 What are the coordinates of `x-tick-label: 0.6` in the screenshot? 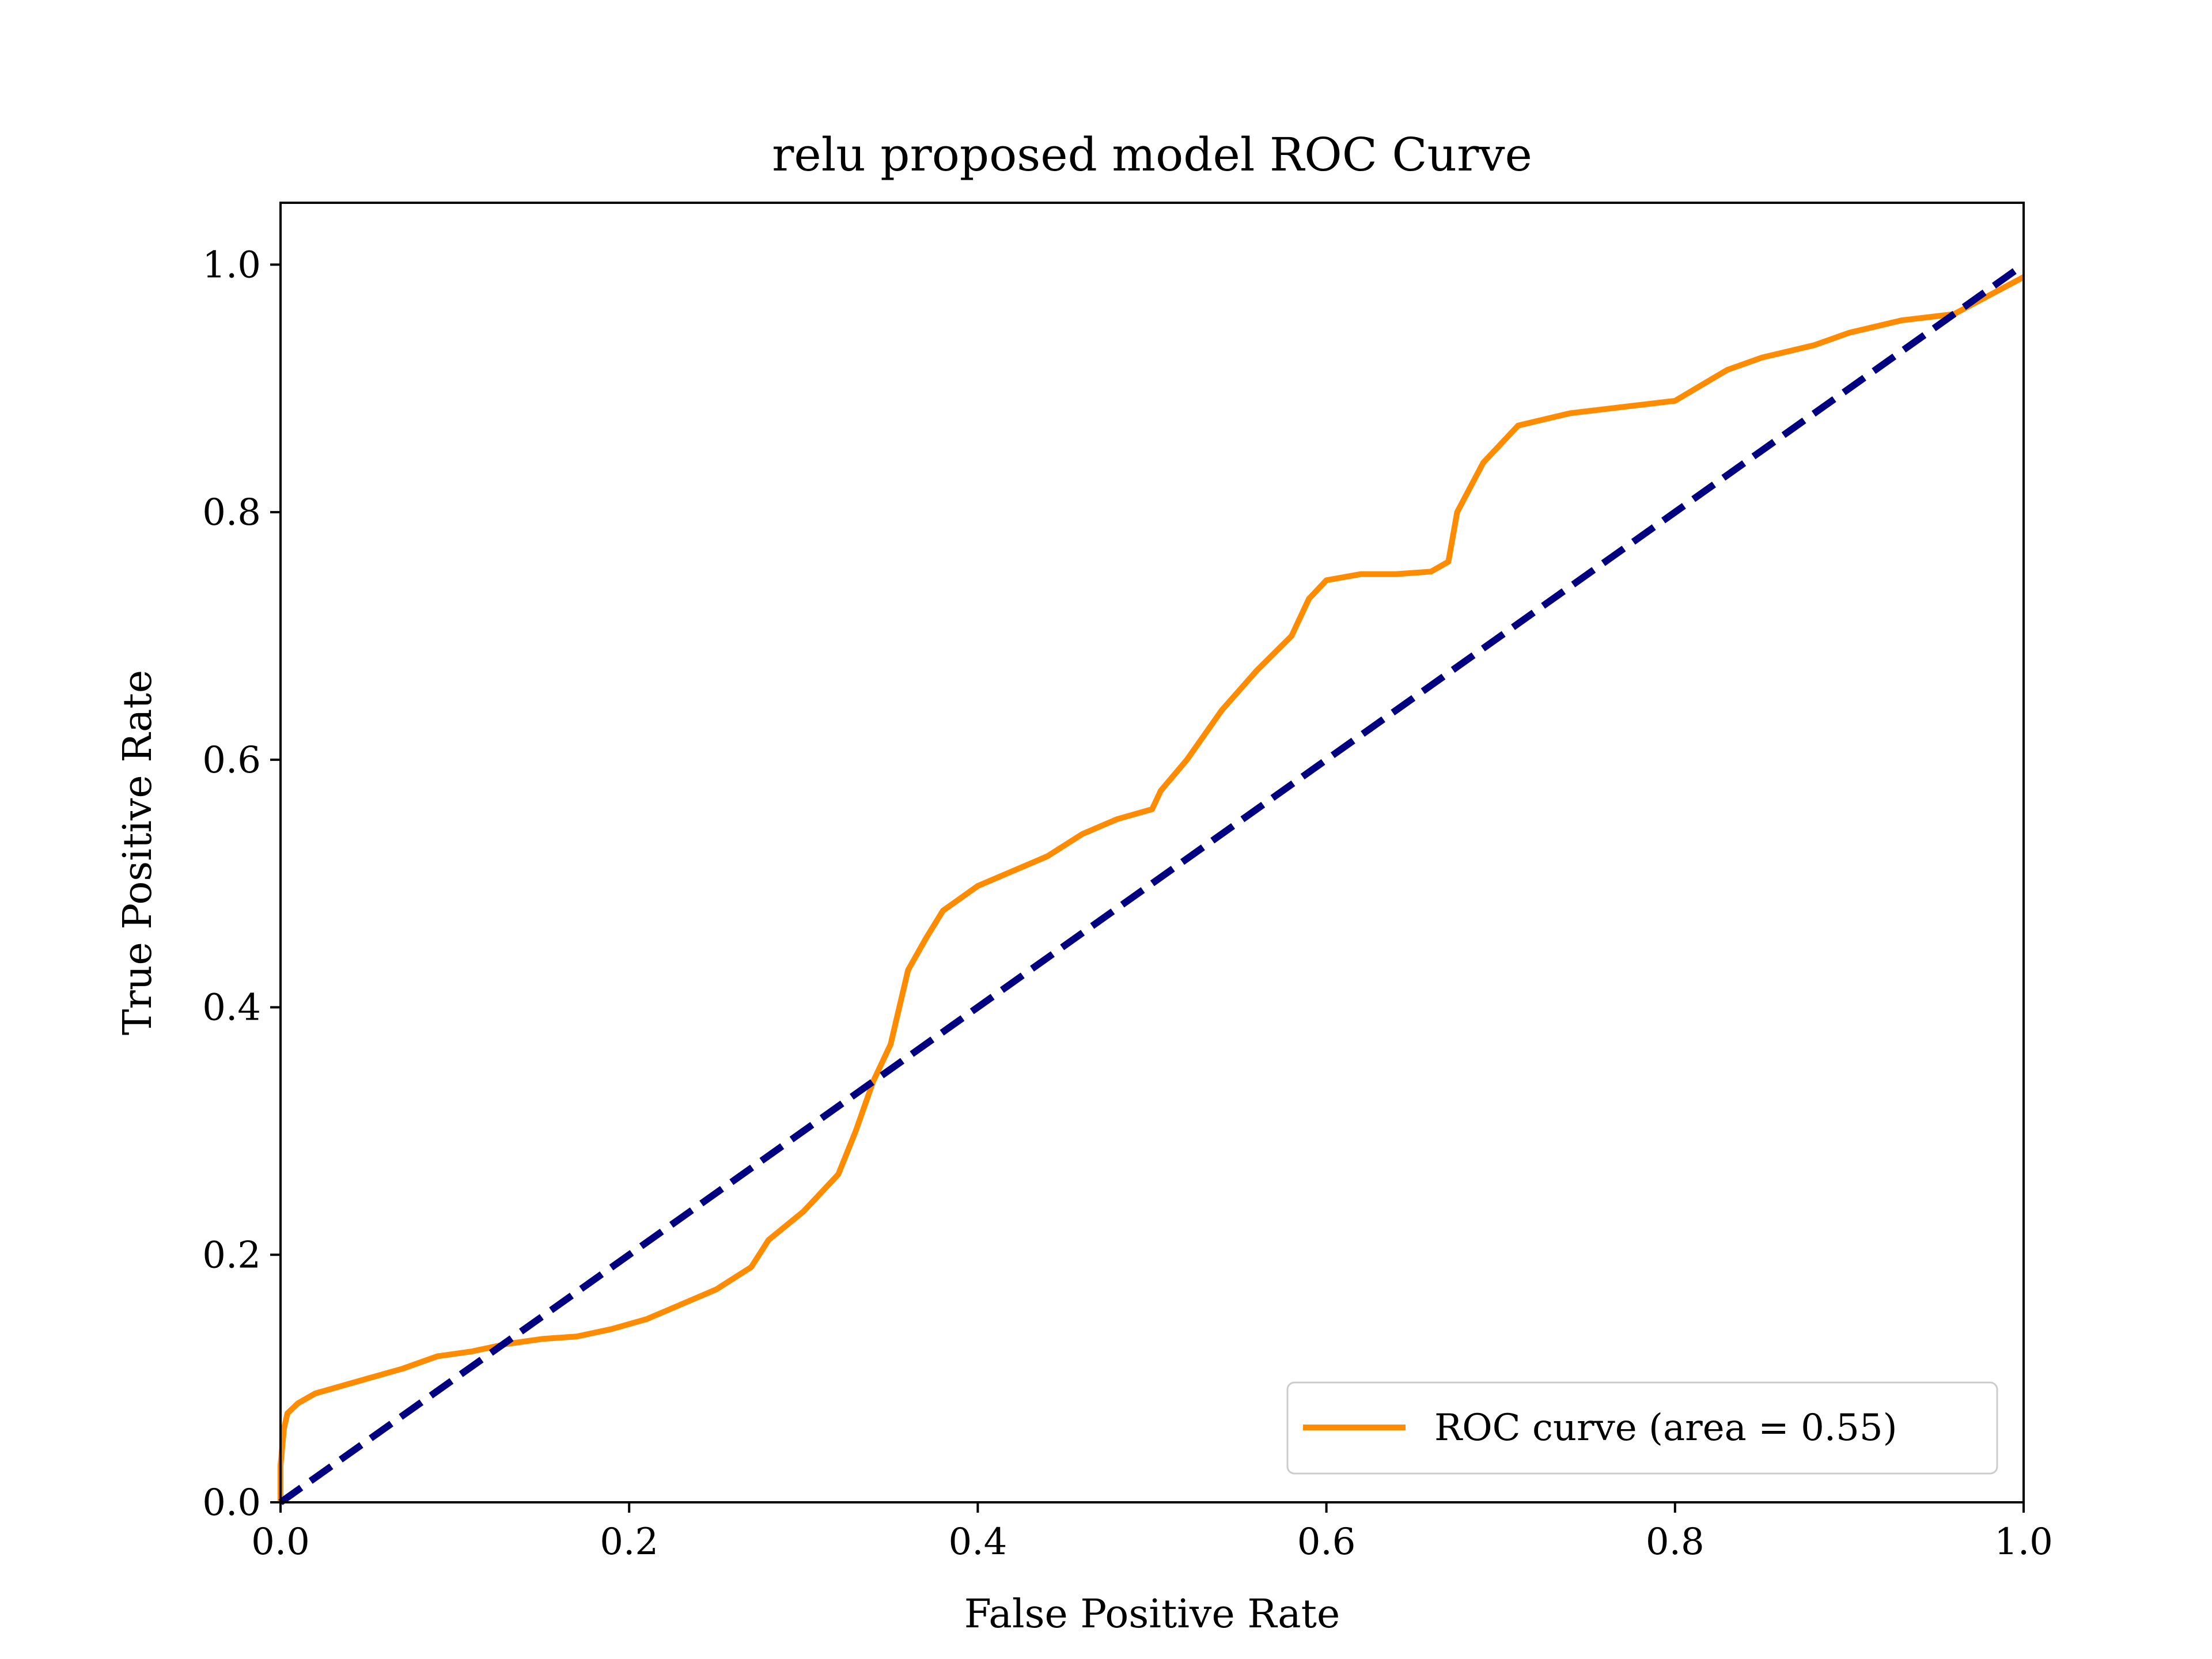 It's located at (1326, 1542).